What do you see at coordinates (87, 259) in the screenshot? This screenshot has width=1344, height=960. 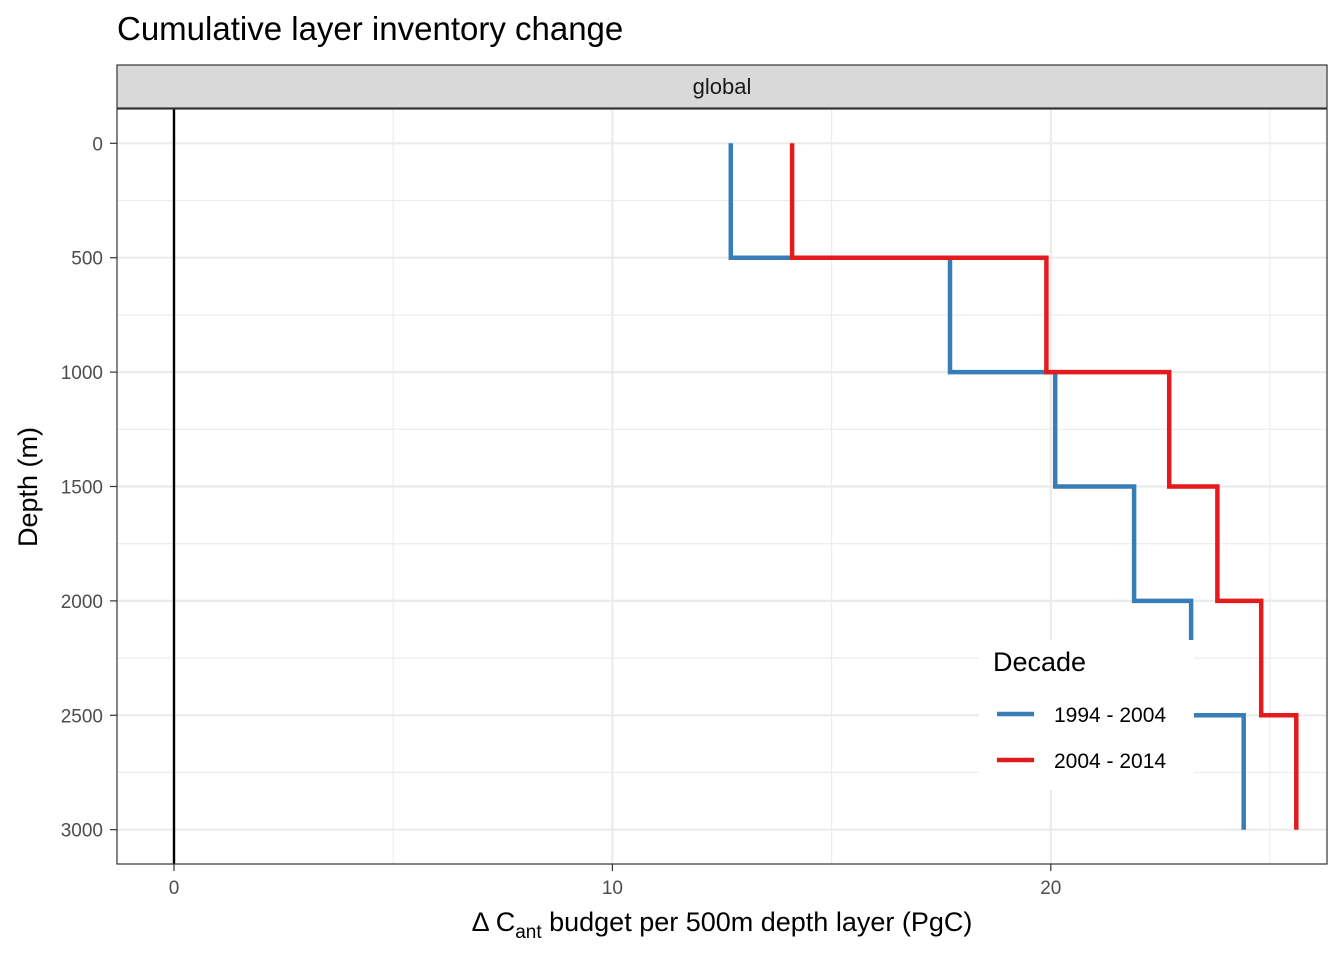 I see `y-tick-label: 500` at bounding box center [87, 259].